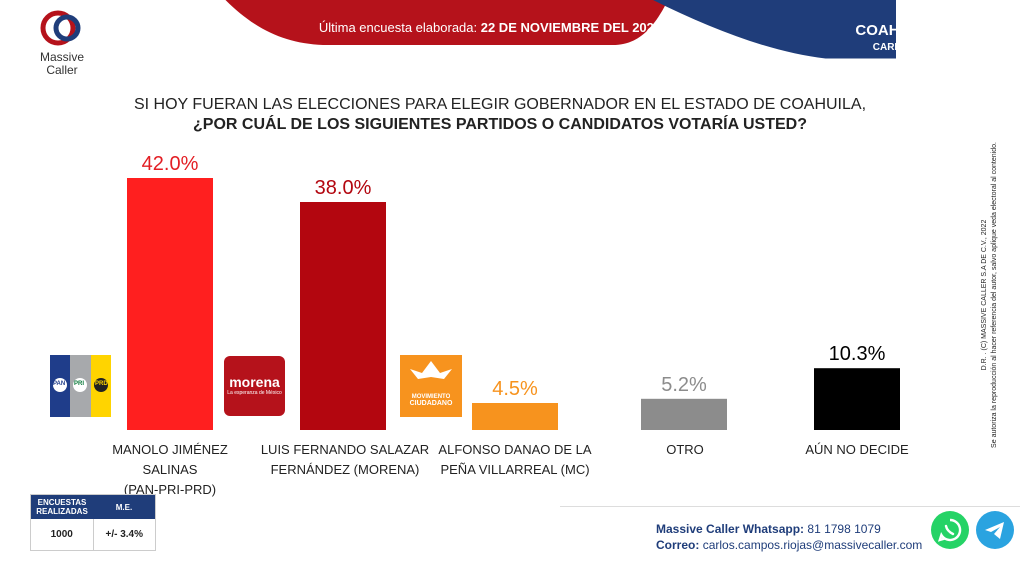 The width and height of the screenshot is (1024, 576). I want to click on category-label-2: ALFONSO DANAO DE LA PEÑA VILLARREAL (MC), so click(515, 460).